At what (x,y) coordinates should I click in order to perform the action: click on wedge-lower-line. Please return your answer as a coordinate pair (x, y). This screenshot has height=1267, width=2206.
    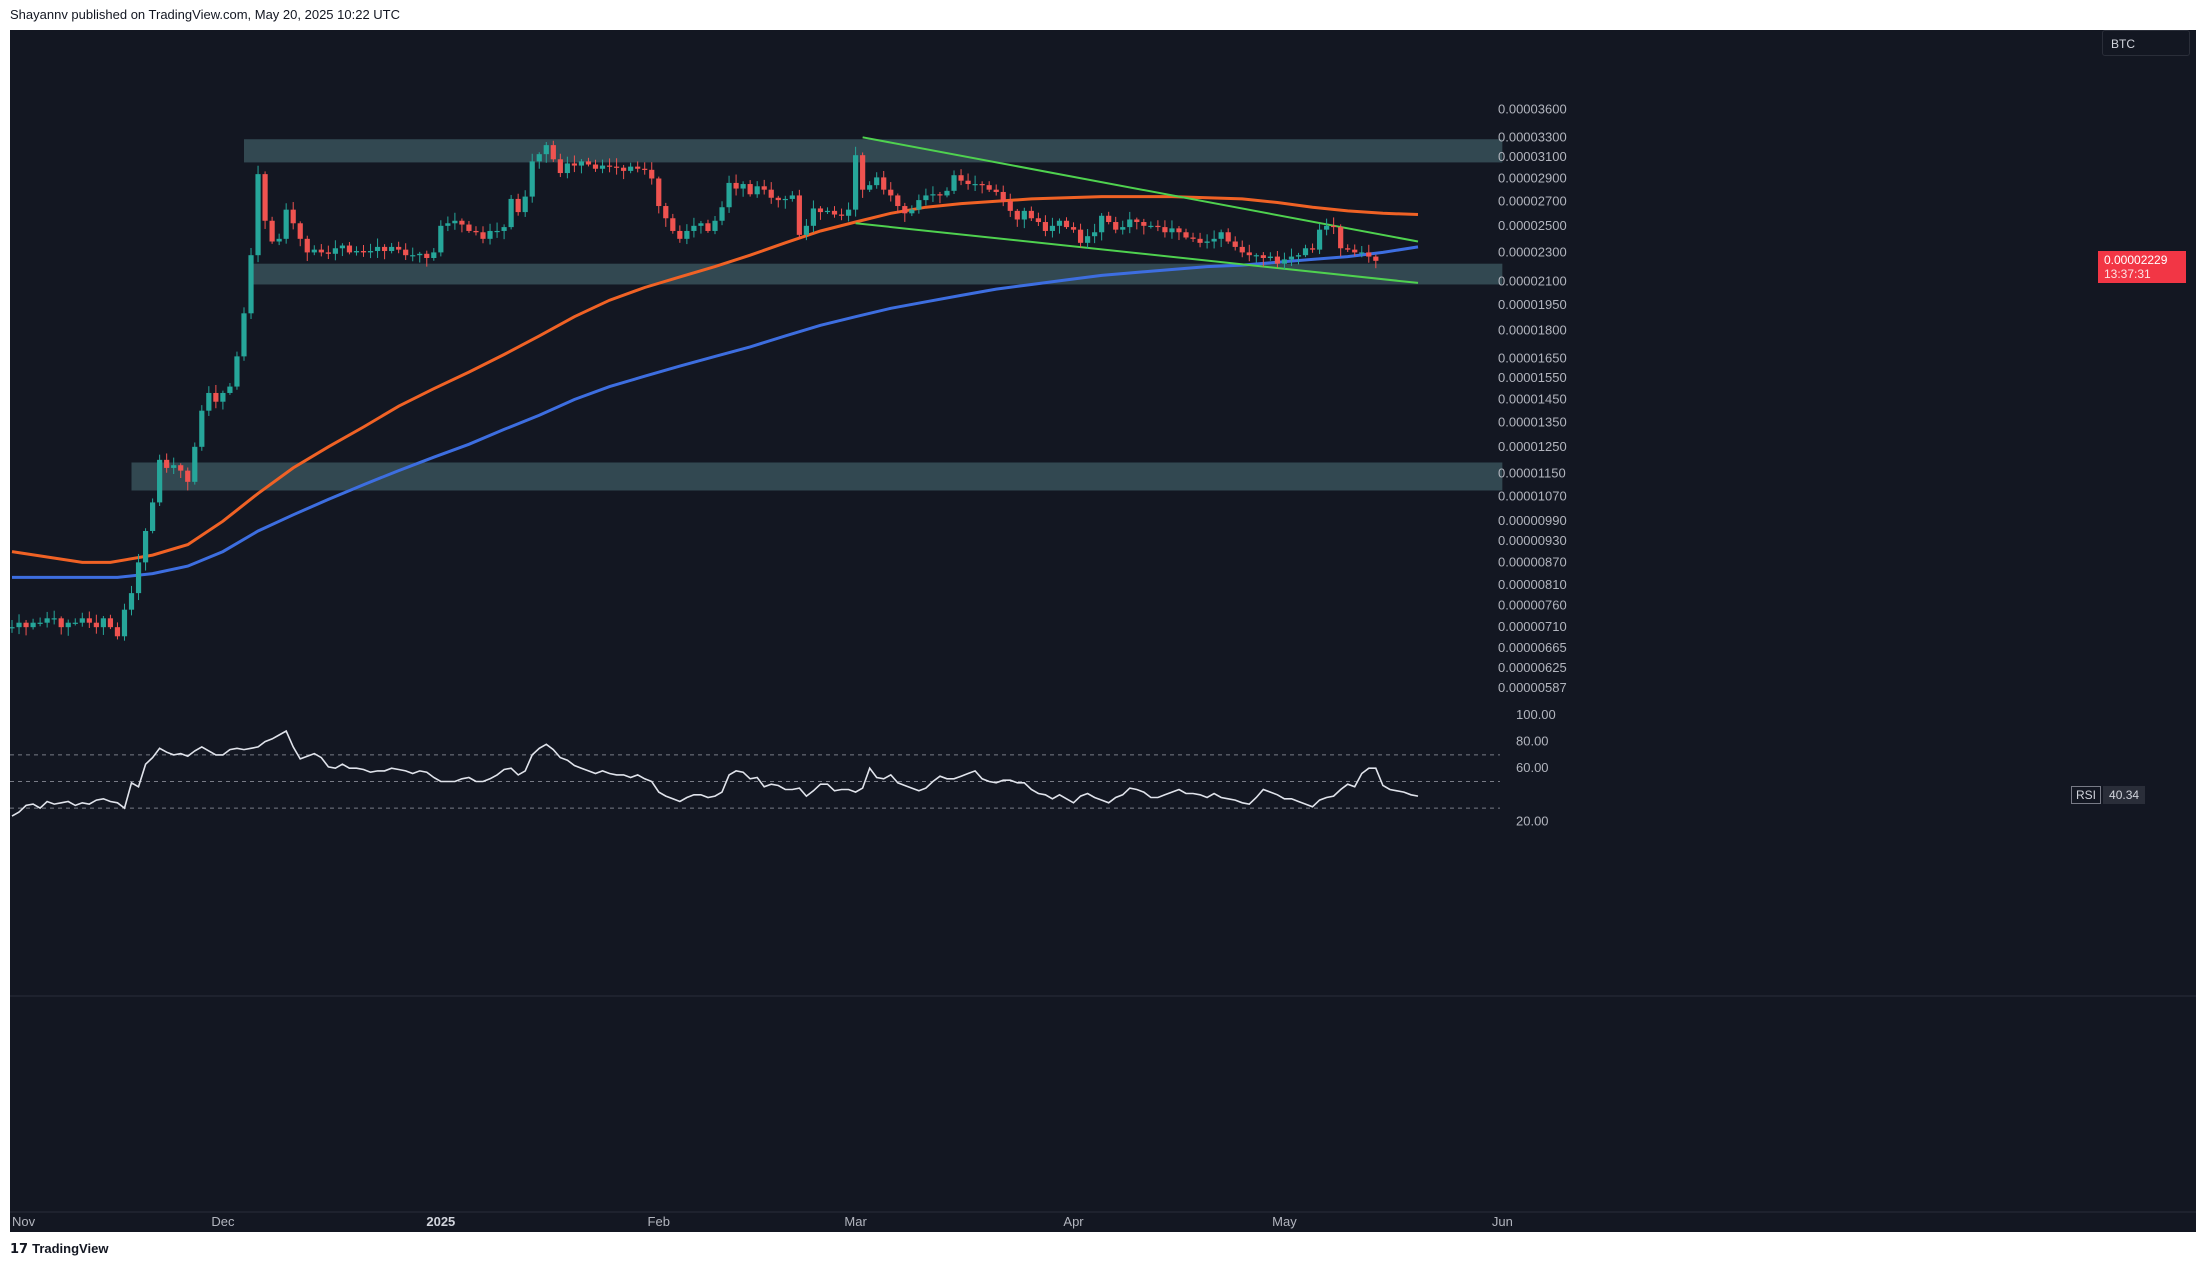
    Looking at the image, I should click on (1137, 253).